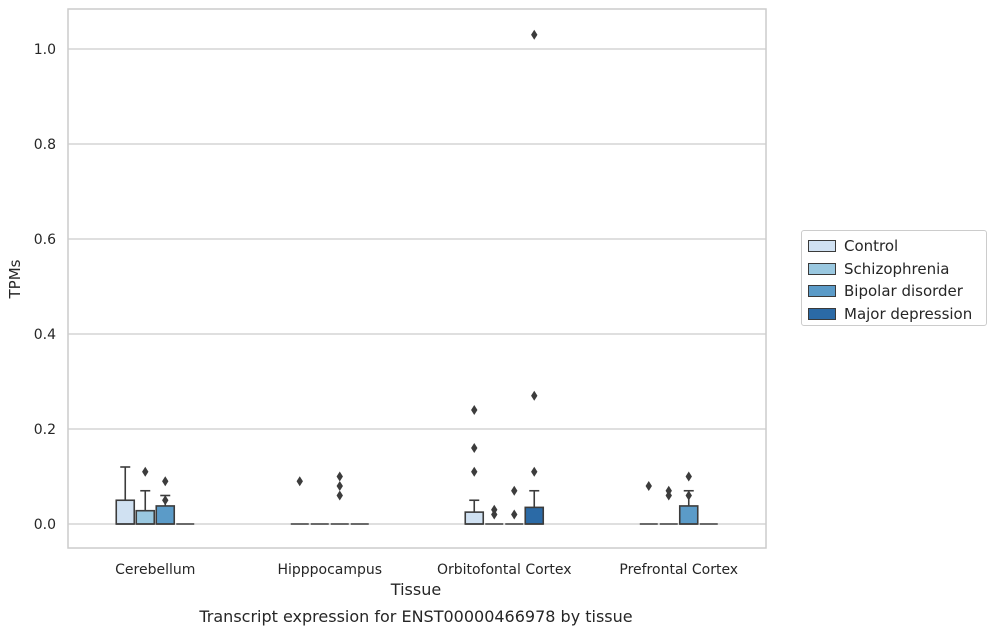 This screenshot has width=997, height=634. Describe the element at coordinates (45, 240) in the screenshot. I see `y-tick-label: 0.6` at that location.